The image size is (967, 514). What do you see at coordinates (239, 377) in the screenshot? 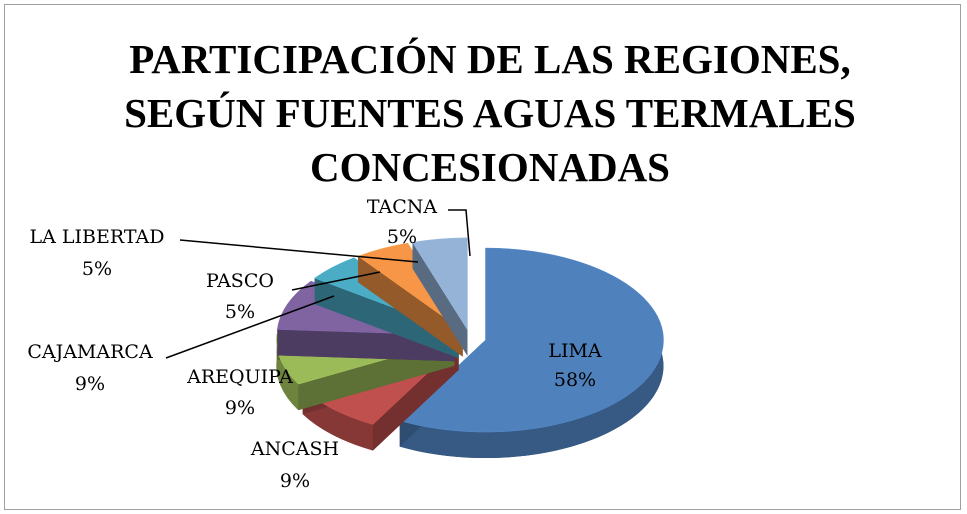
I see `category-label: AREQUIPA` at bounding box center [239, 377].